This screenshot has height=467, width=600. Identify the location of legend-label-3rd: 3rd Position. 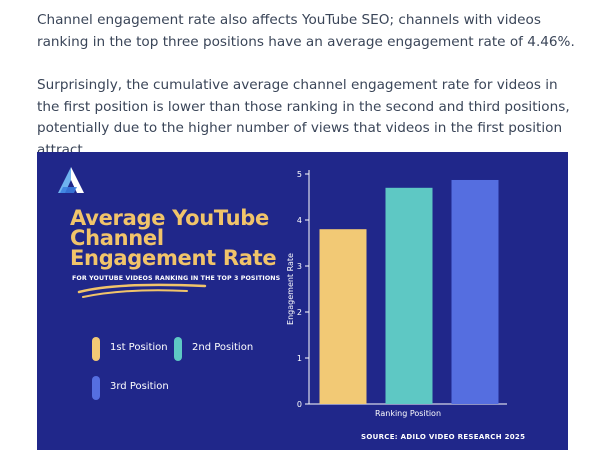
(139, 386).